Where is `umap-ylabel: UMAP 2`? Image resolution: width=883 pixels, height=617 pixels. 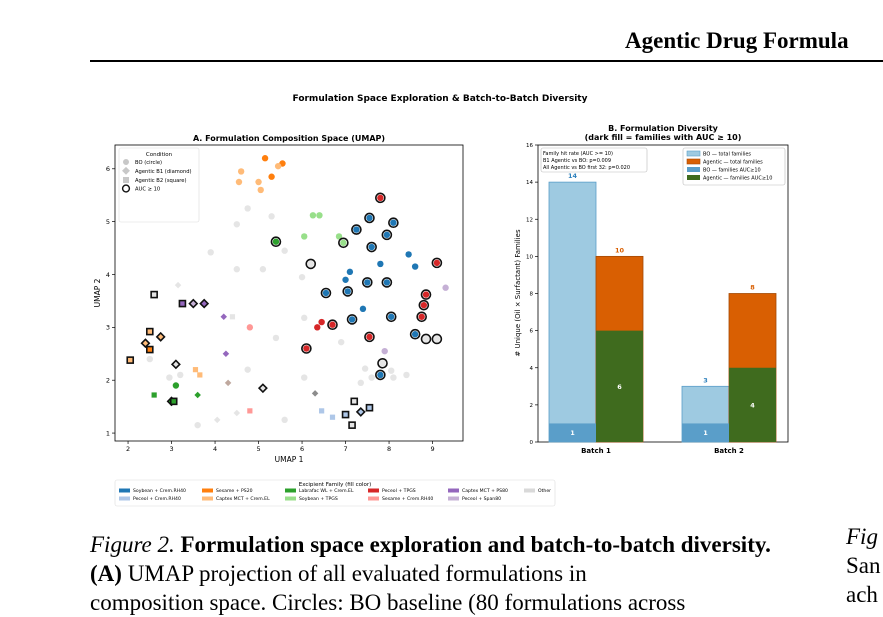
umap-ylabel: UMAP 2 is located at coordinates (97, 292).